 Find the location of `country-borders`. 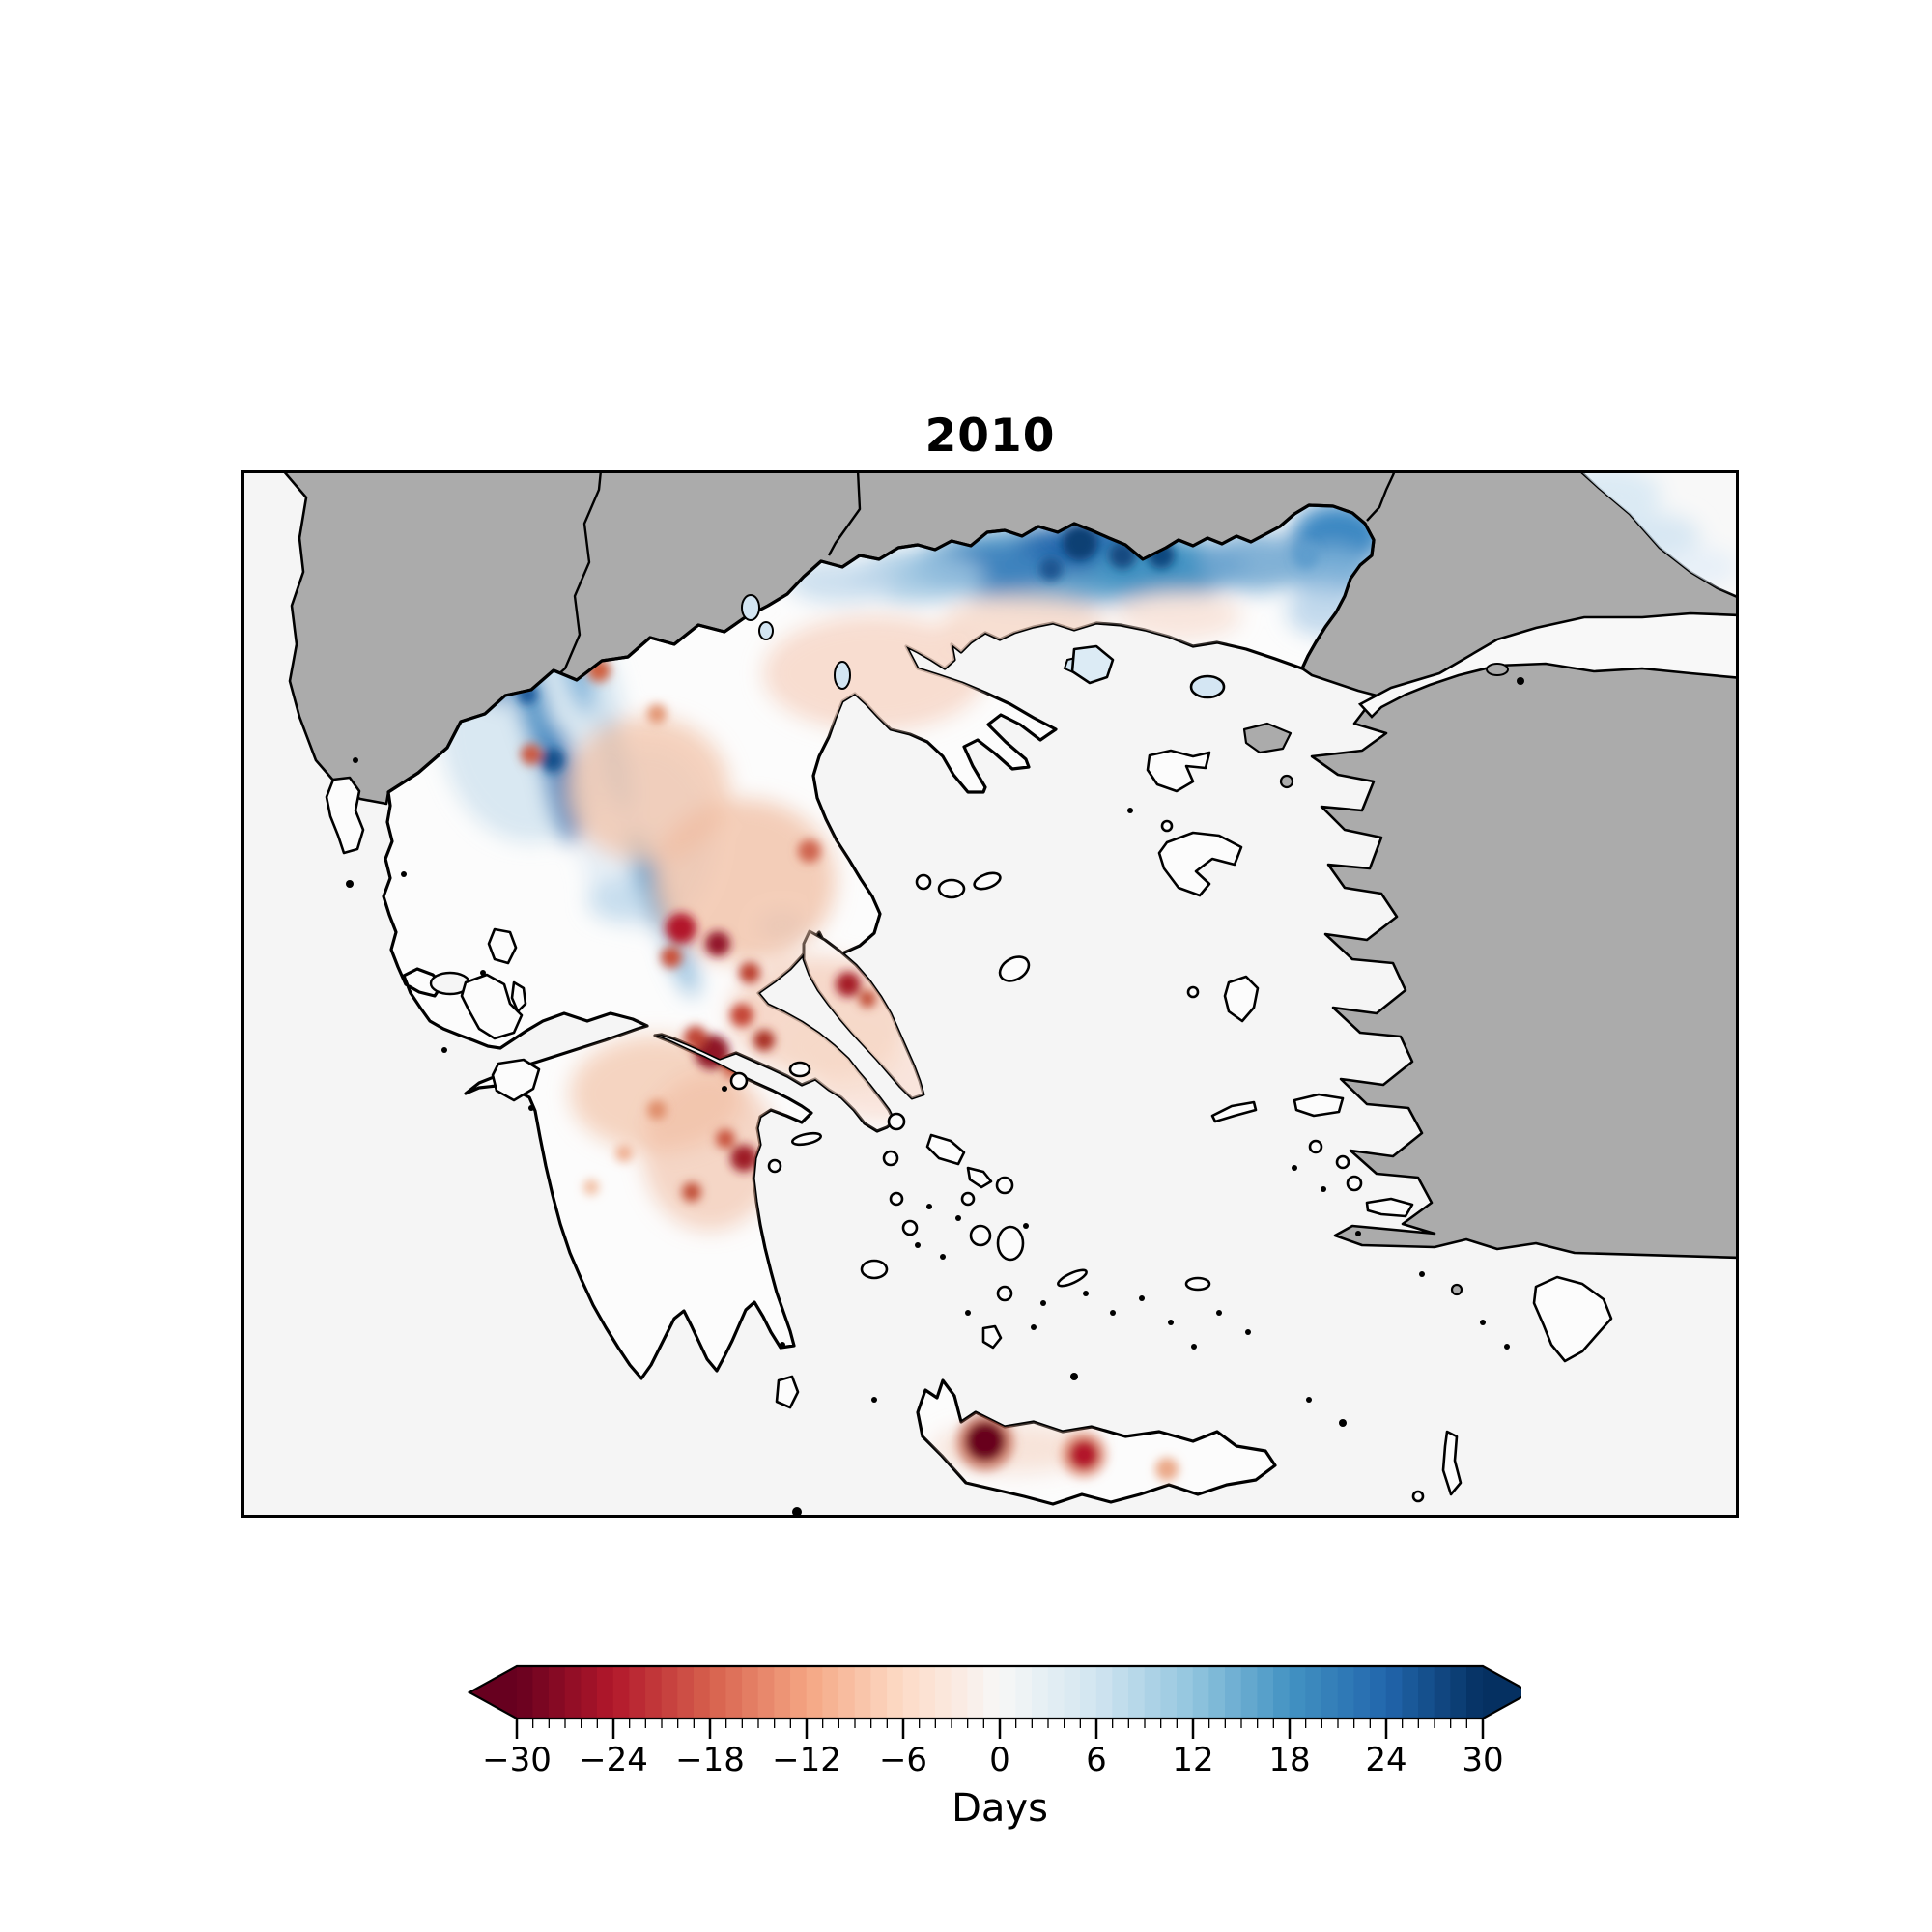

country-borders is located at coordinates (976, 573).